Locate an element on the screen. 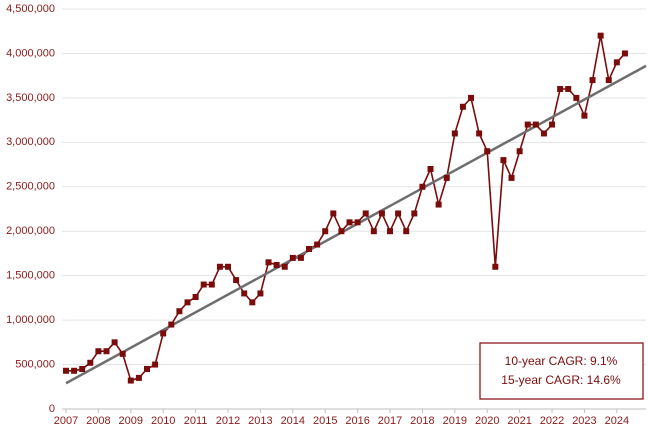  annotation-box is located at coordinates (561, 371).